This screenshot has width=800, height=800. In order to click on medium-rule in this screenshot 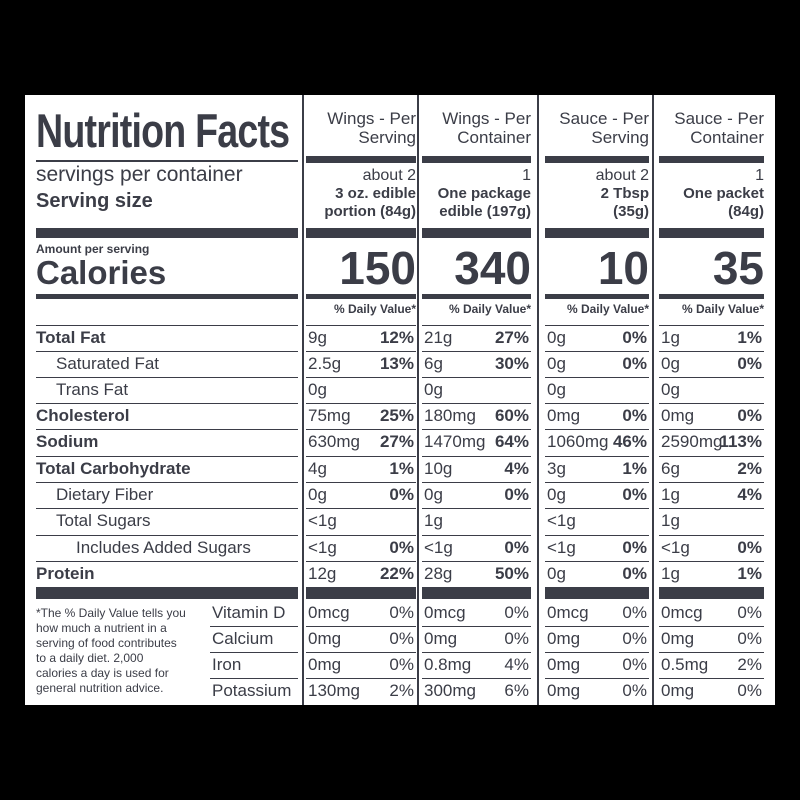, I will do `click(597, 296)`.